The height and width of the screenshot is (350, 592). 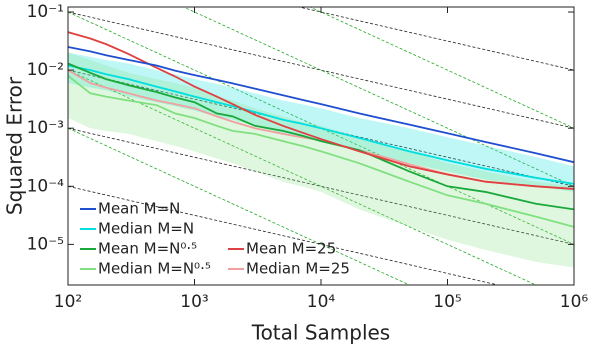 What do you see at coordinates (298, 269) in the screenshot?
I see `legend-label: Median M=25` at bounding box center [298, 269].